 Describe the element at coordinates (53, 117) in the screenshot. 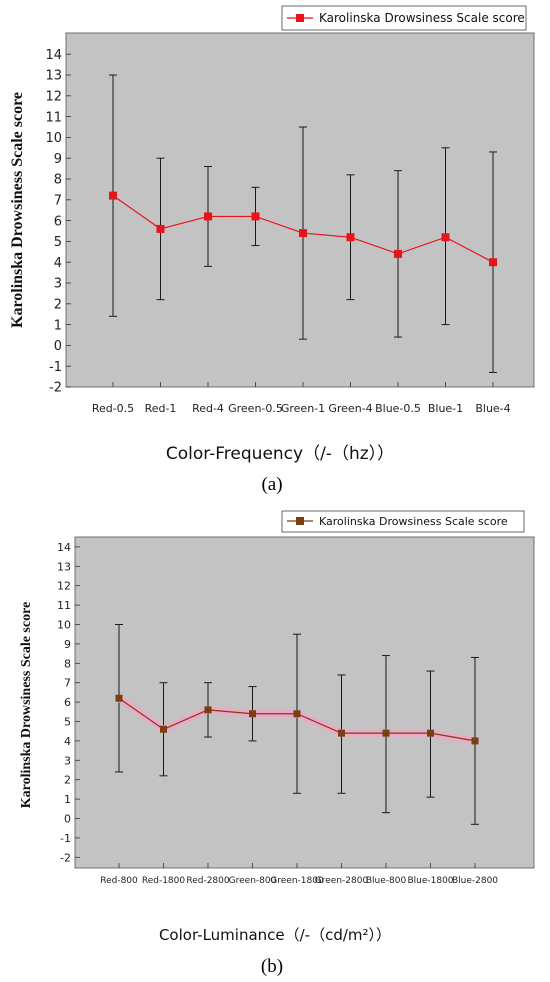

I see `chart-a-ytick-label: 11` at that location.